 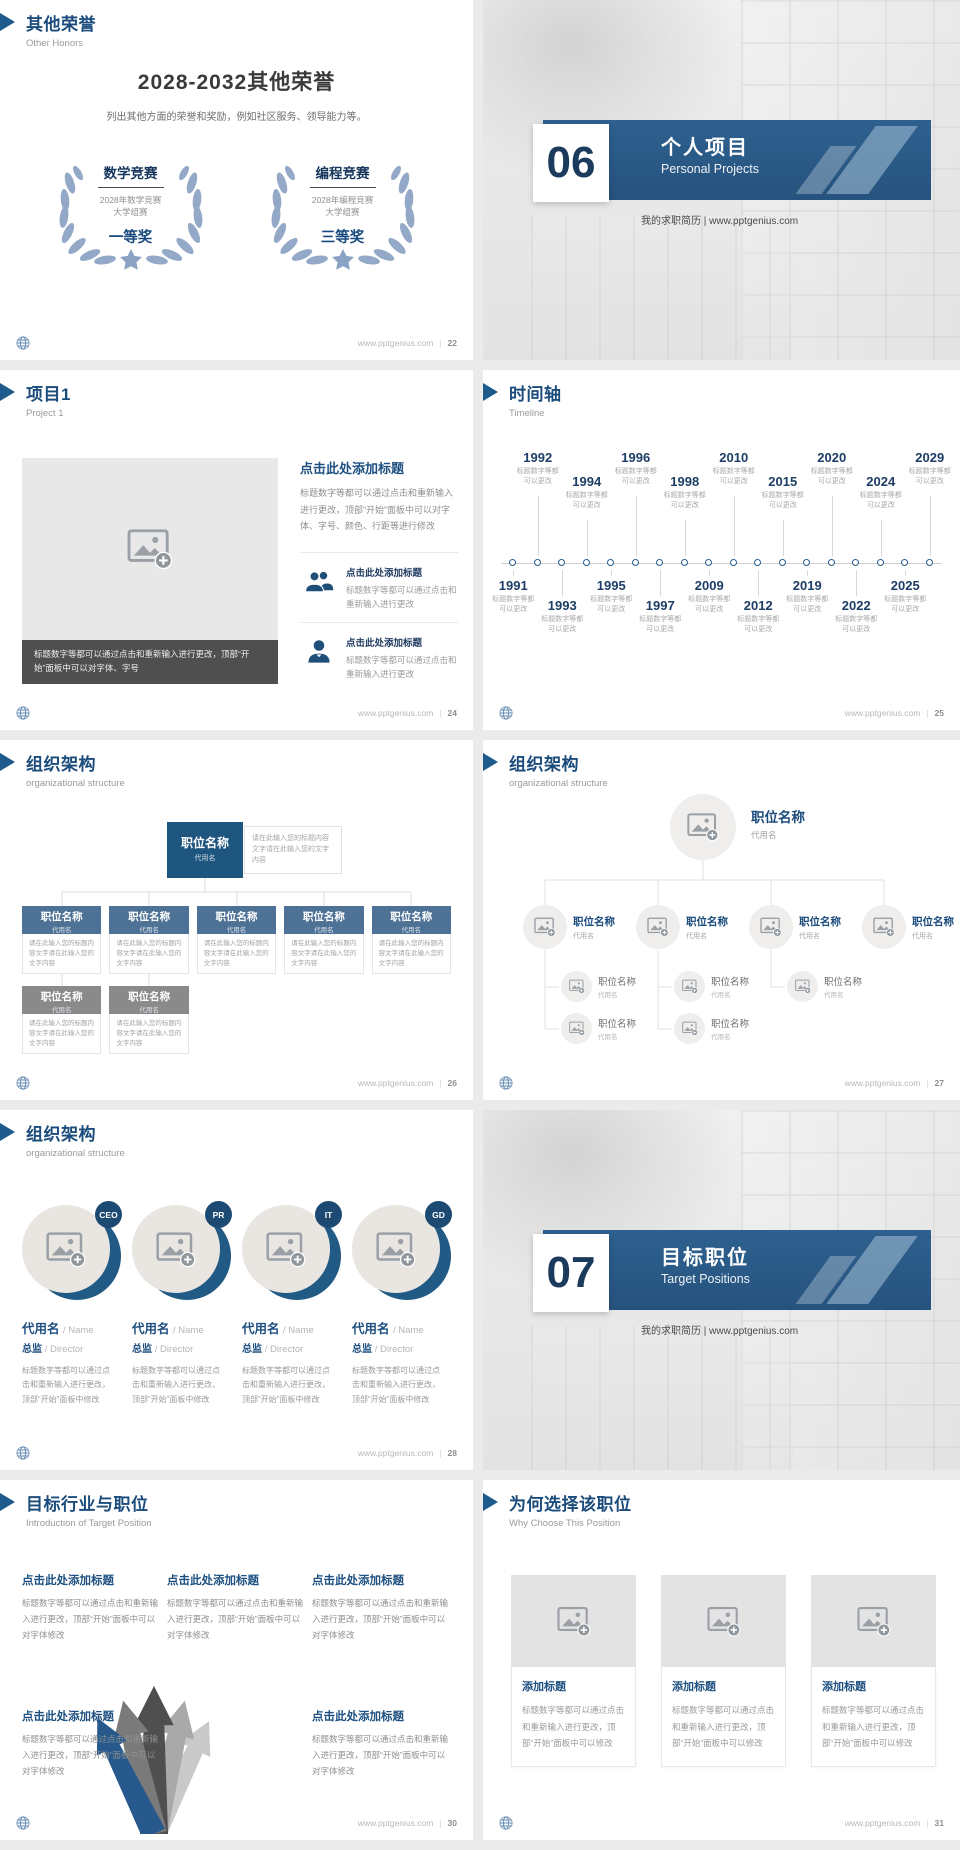 What do you see at coordinates (55, 43) in the screenshot?
I see `slide-subtitle-en: Other Honors` at bounding box center [55, 43].